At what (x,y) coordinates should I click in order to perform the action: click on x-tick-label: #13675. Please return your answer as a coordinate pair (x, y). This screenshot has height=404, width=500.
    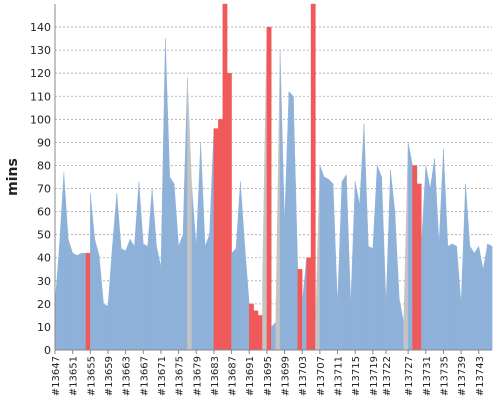
    Looking at the image, I should click on (180, 376).